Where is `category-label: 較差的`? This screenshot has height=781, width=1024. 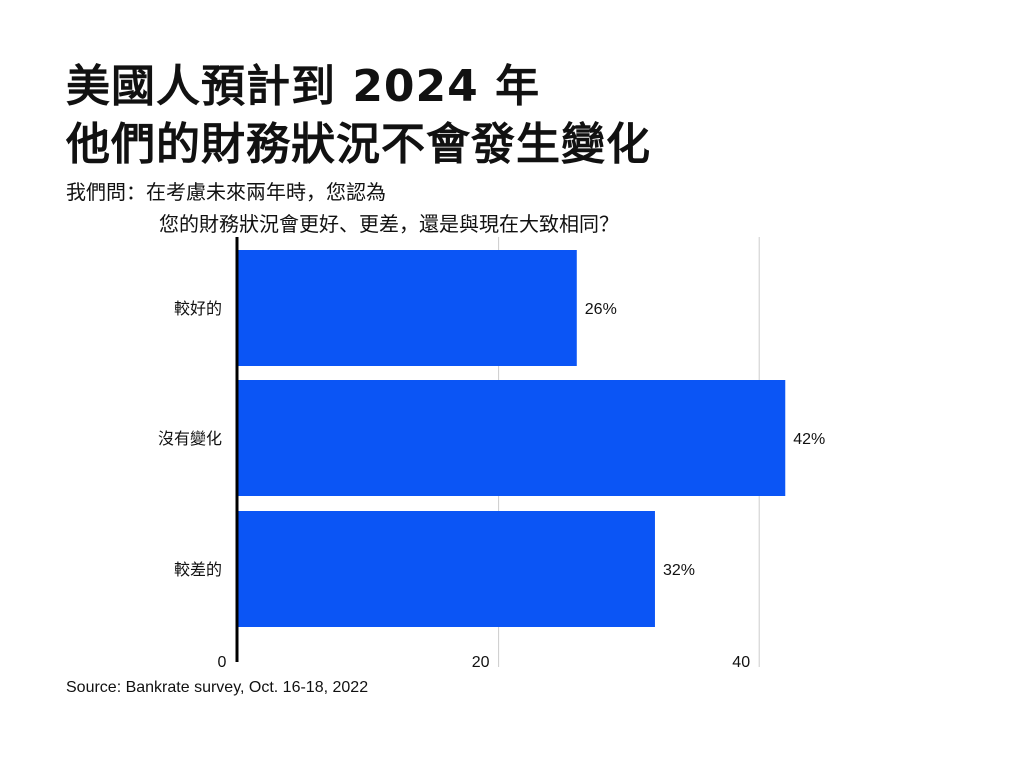
category-label: 較差的 is located at coordinates (198, 569).